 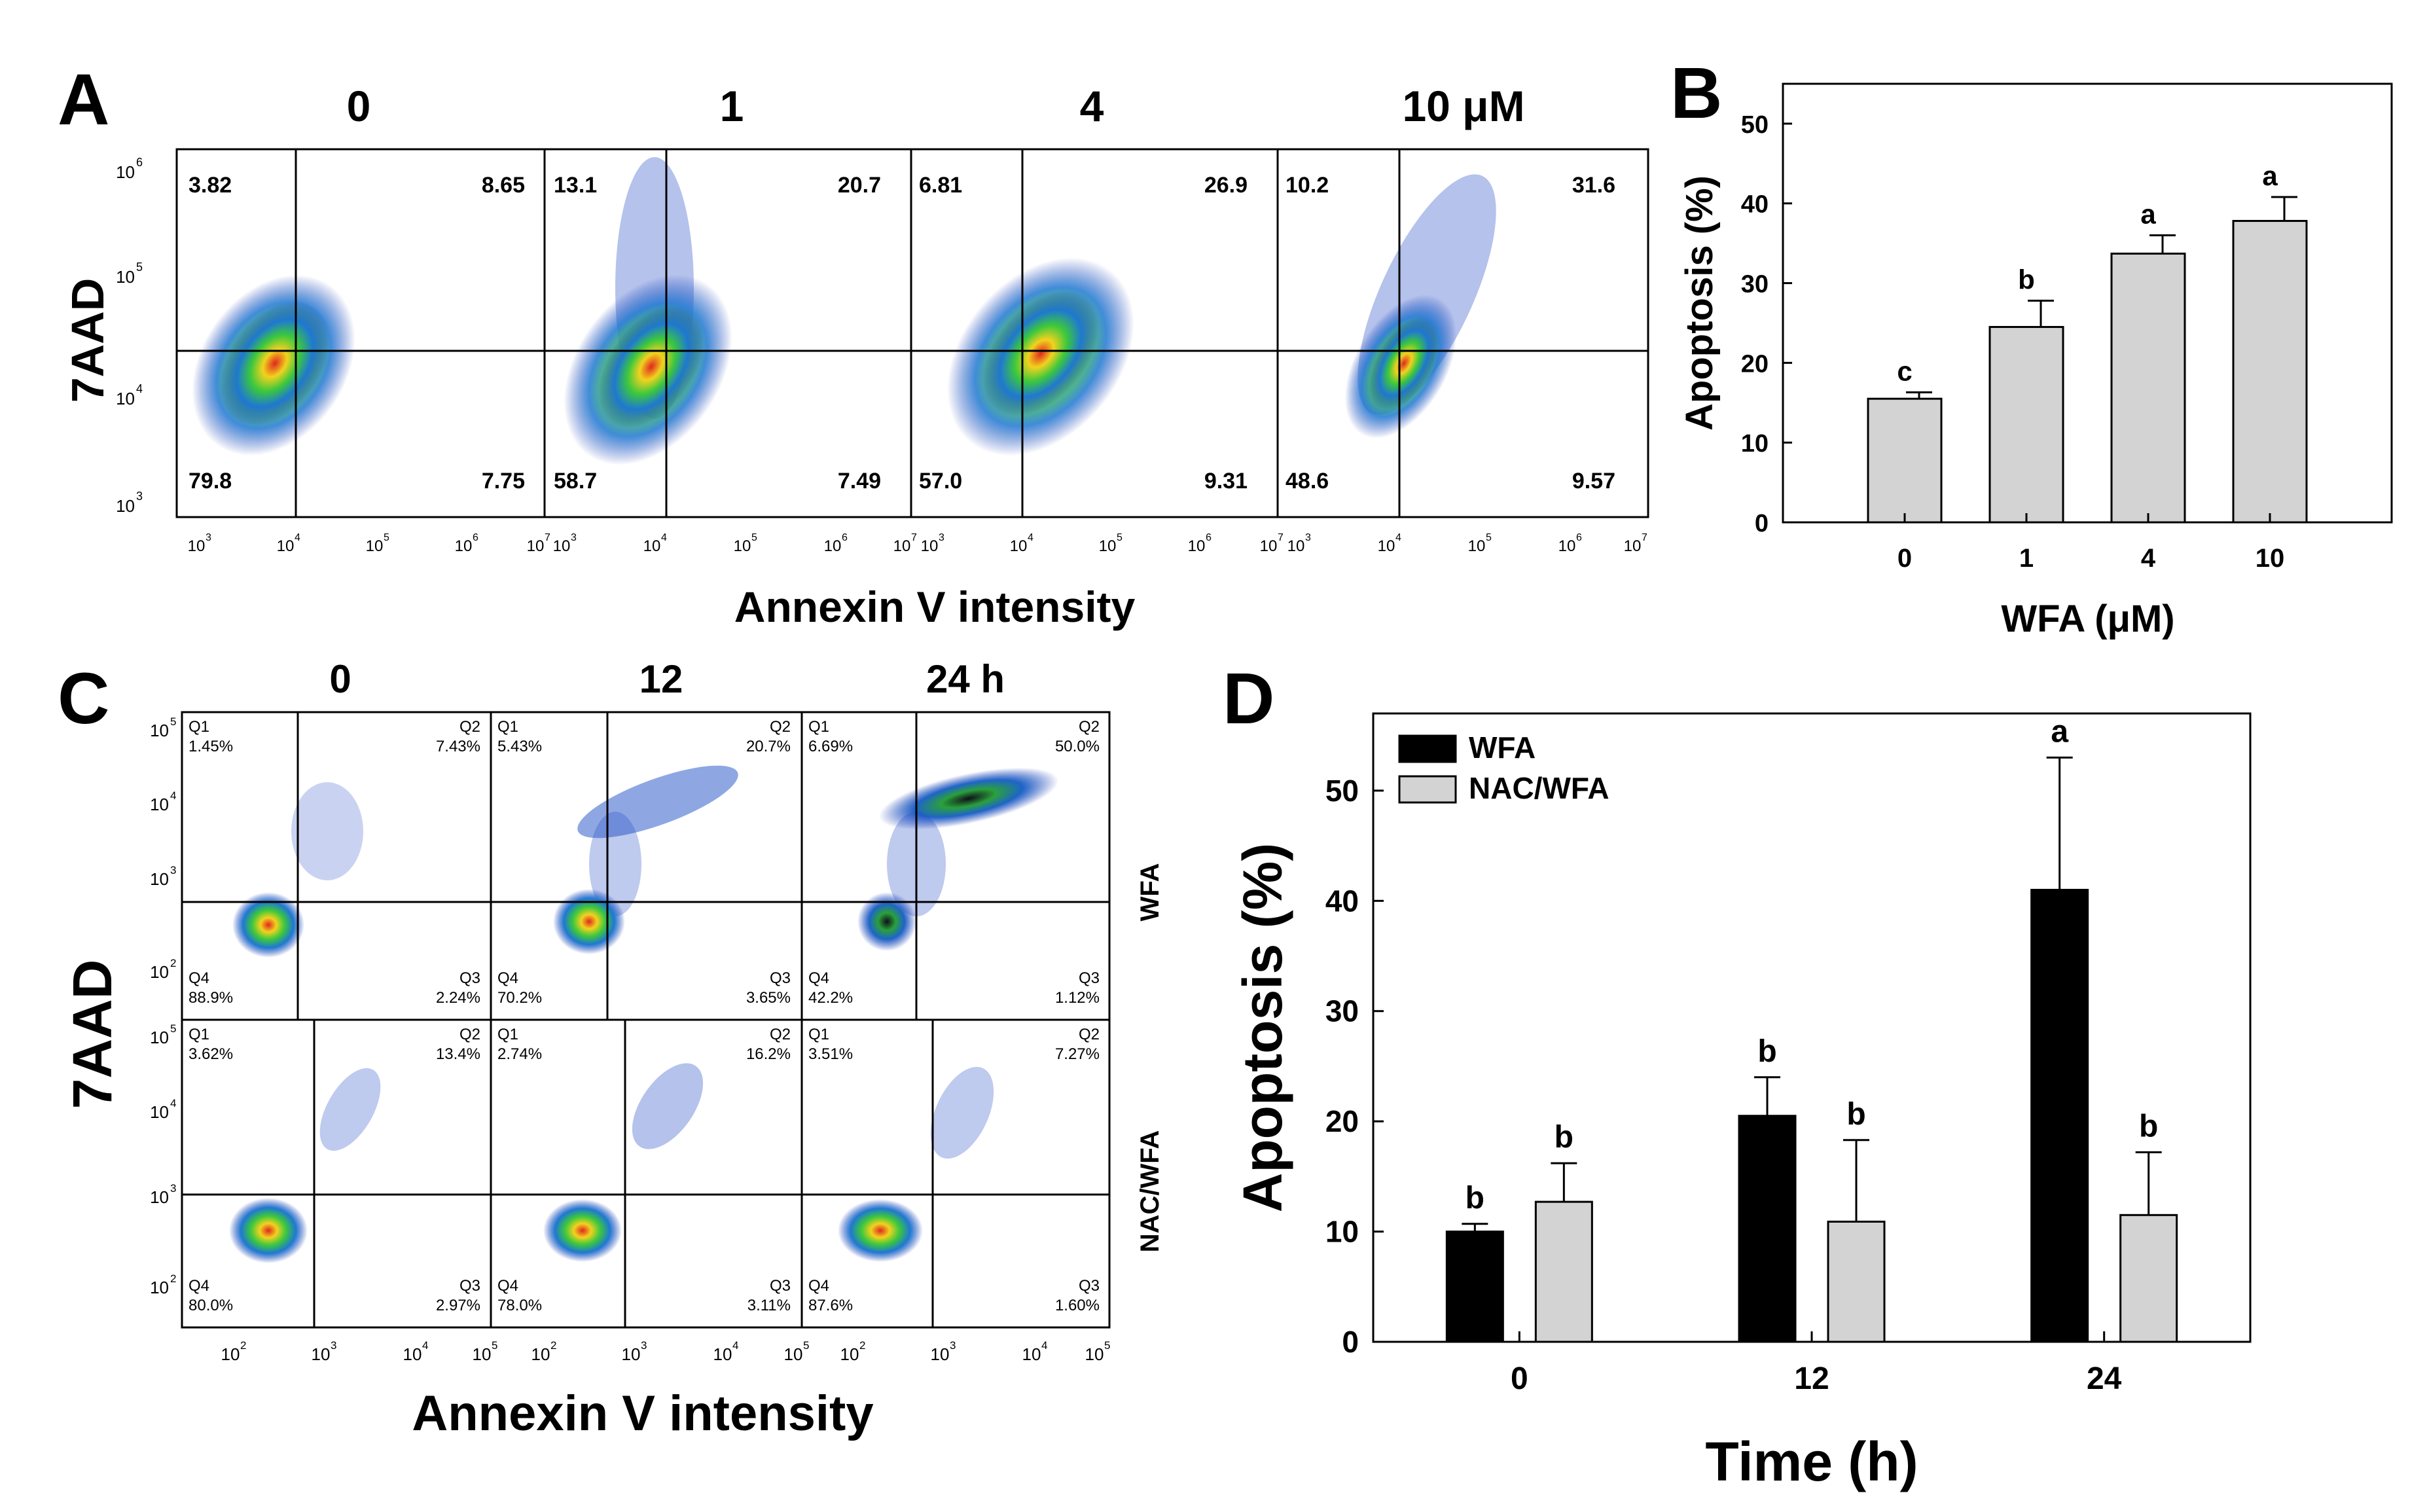 I want to click on c-nac-0-q4-name: Q4, so click(x=199, y=1286).